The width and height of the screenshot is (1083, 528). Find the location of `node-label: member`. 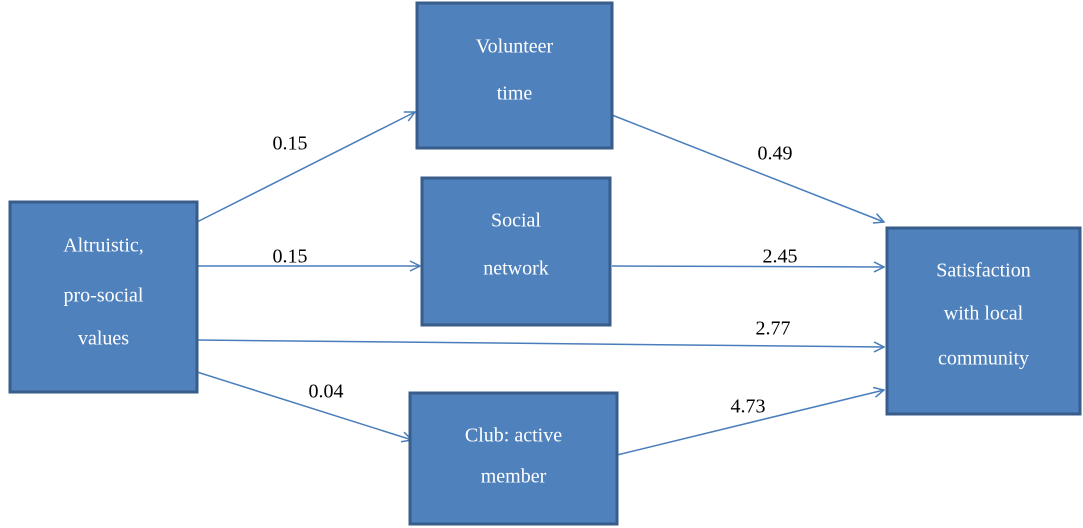

node-label: member is located at coordinates (514, 477).